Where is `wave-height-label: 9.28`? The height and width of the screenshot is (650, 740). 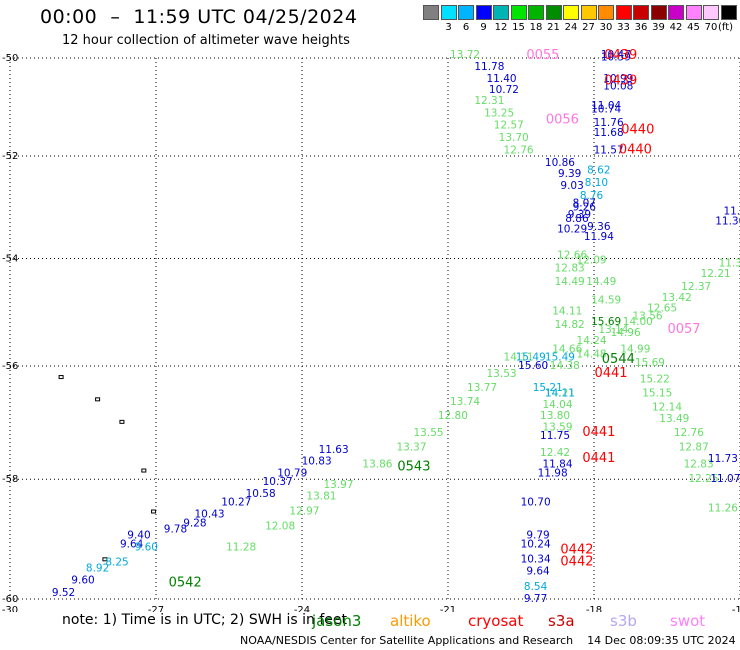 wave-height-label: 9.28 is located at coordinates (194, 523).